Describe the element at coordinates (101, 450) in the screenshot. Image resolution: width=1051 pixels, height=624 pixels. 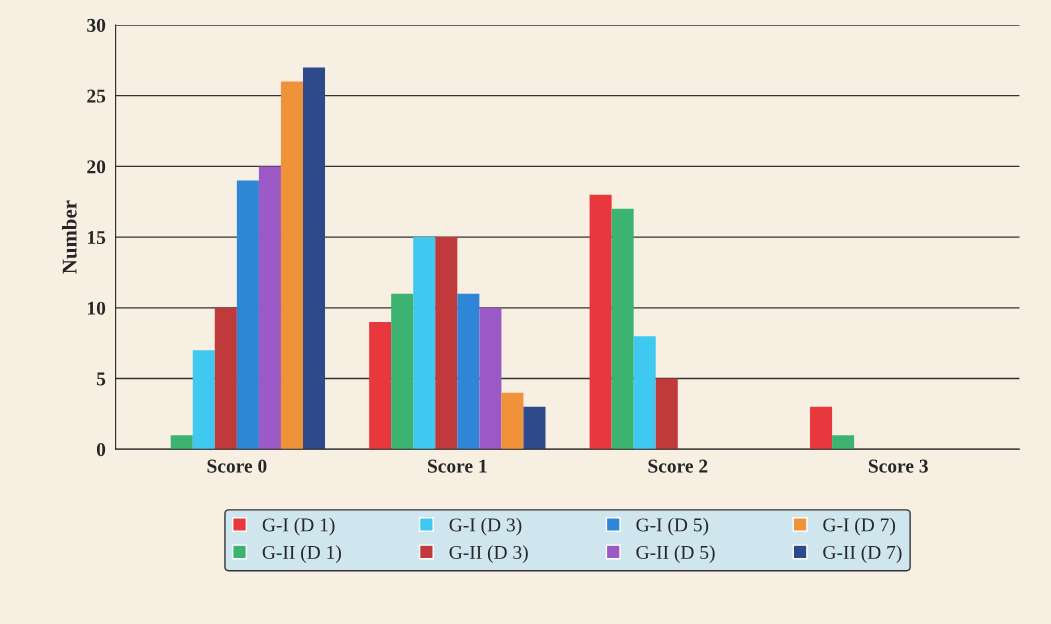
I see `y-tick-label: 0` at that location.